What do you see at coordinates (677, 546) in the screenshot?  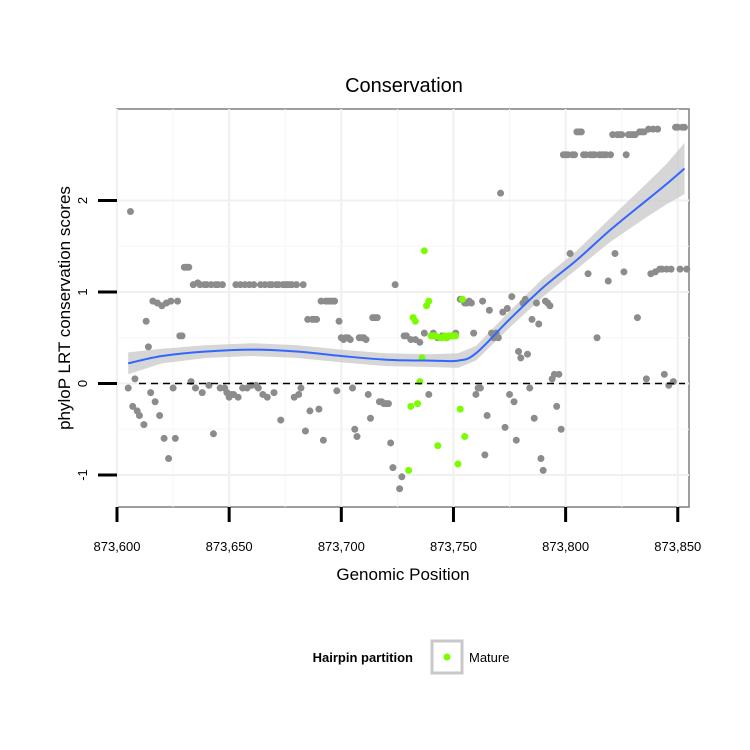 I see `x-tick-label: 873,850` at bounding box center [677, 546].